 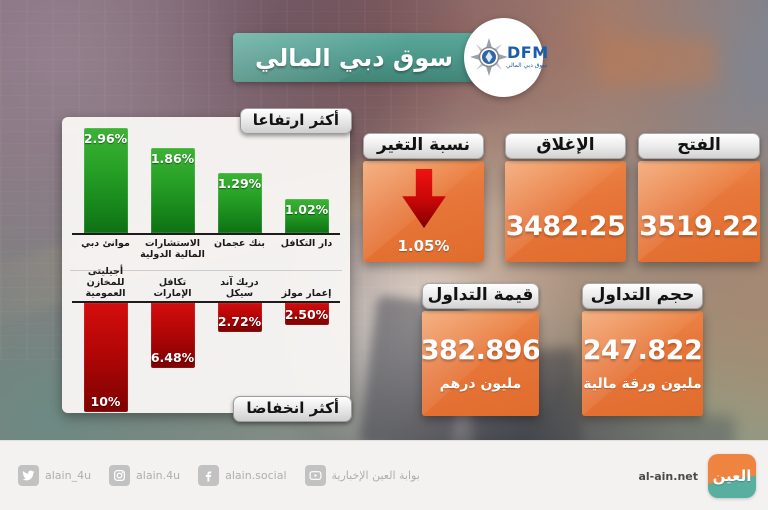 I want to click on bar-up-bar: 1.02%, so click(x=306, y=216).